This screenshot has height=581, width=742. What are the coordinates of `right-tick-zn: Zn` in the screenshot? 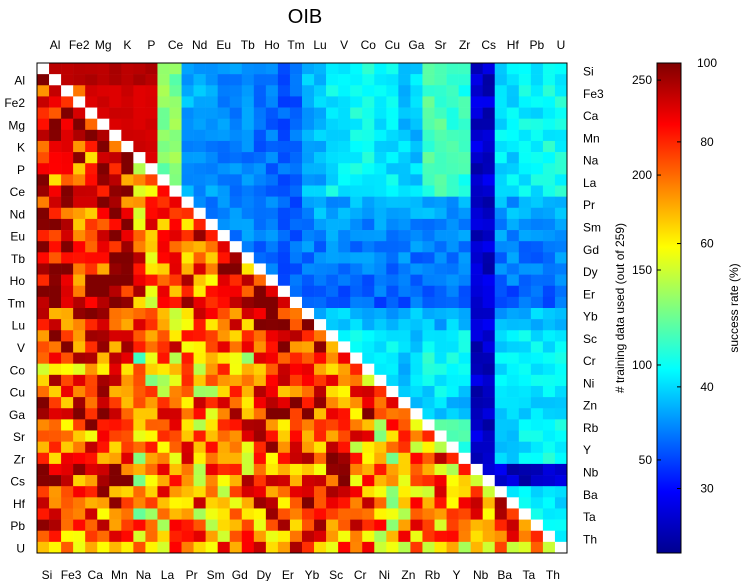 It's located at (590, 406).